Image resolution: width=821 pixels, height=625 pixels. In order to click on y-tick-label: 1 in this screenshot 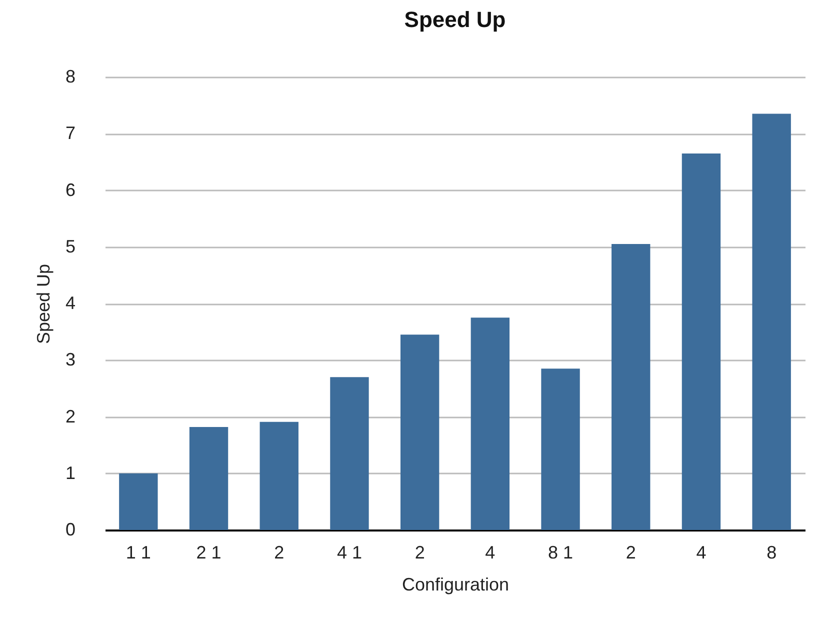, I will do `click(70, 472)`.